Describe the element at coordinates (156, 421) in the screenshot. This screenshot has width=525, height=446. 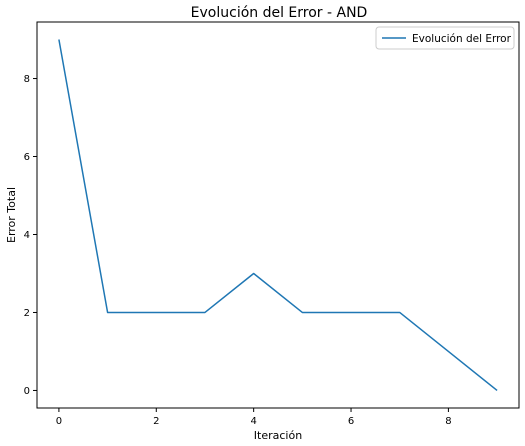
I see `x-tick-label: 2` at that location.